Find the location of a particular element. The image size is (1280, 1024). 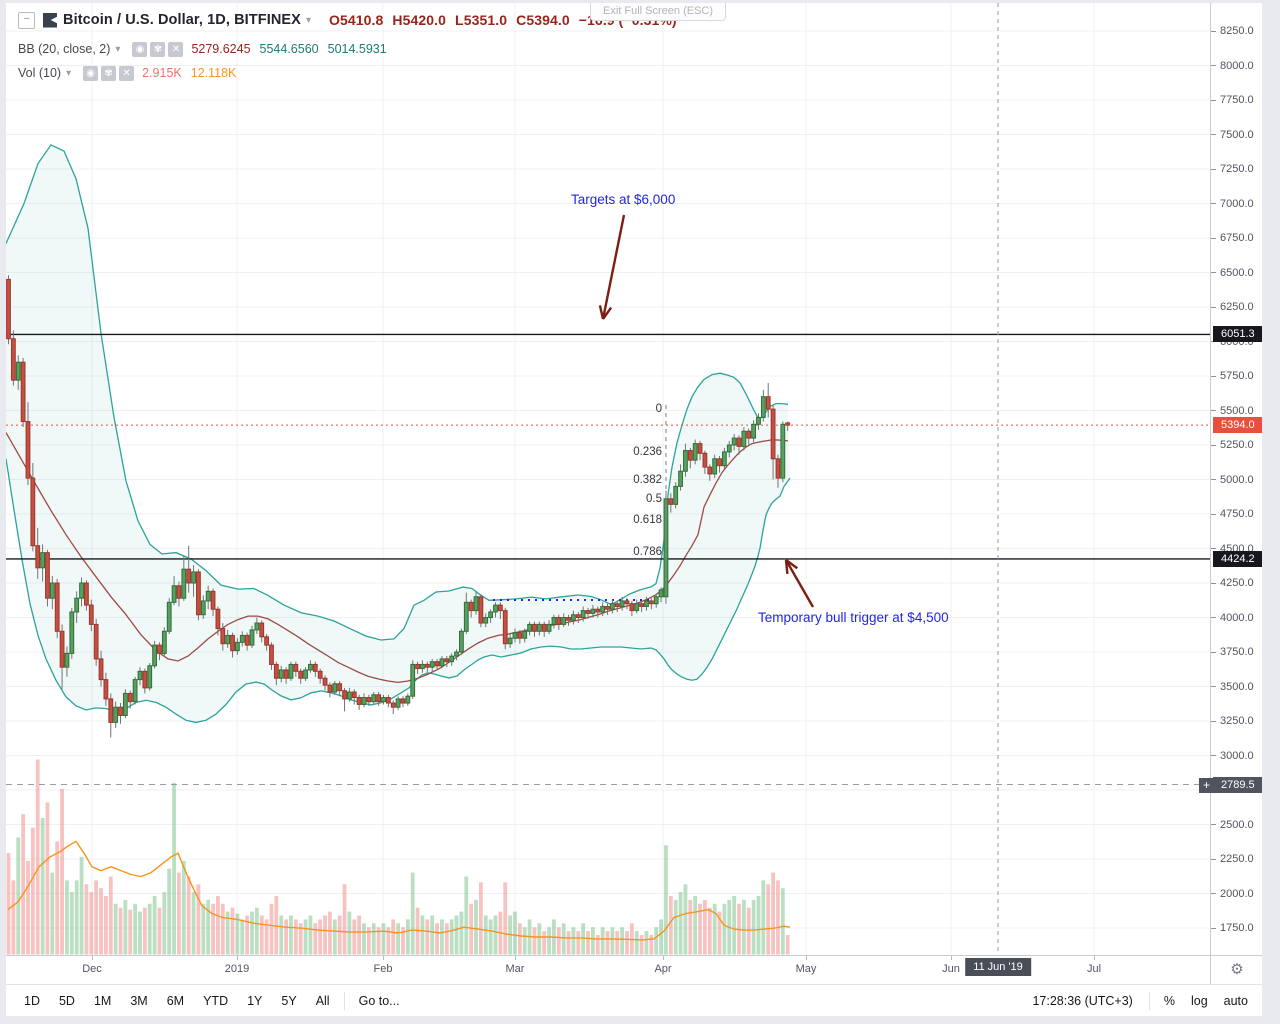

clock-label: 17:28:36 (UTC+3) is located at coordinates (1082, 1001).